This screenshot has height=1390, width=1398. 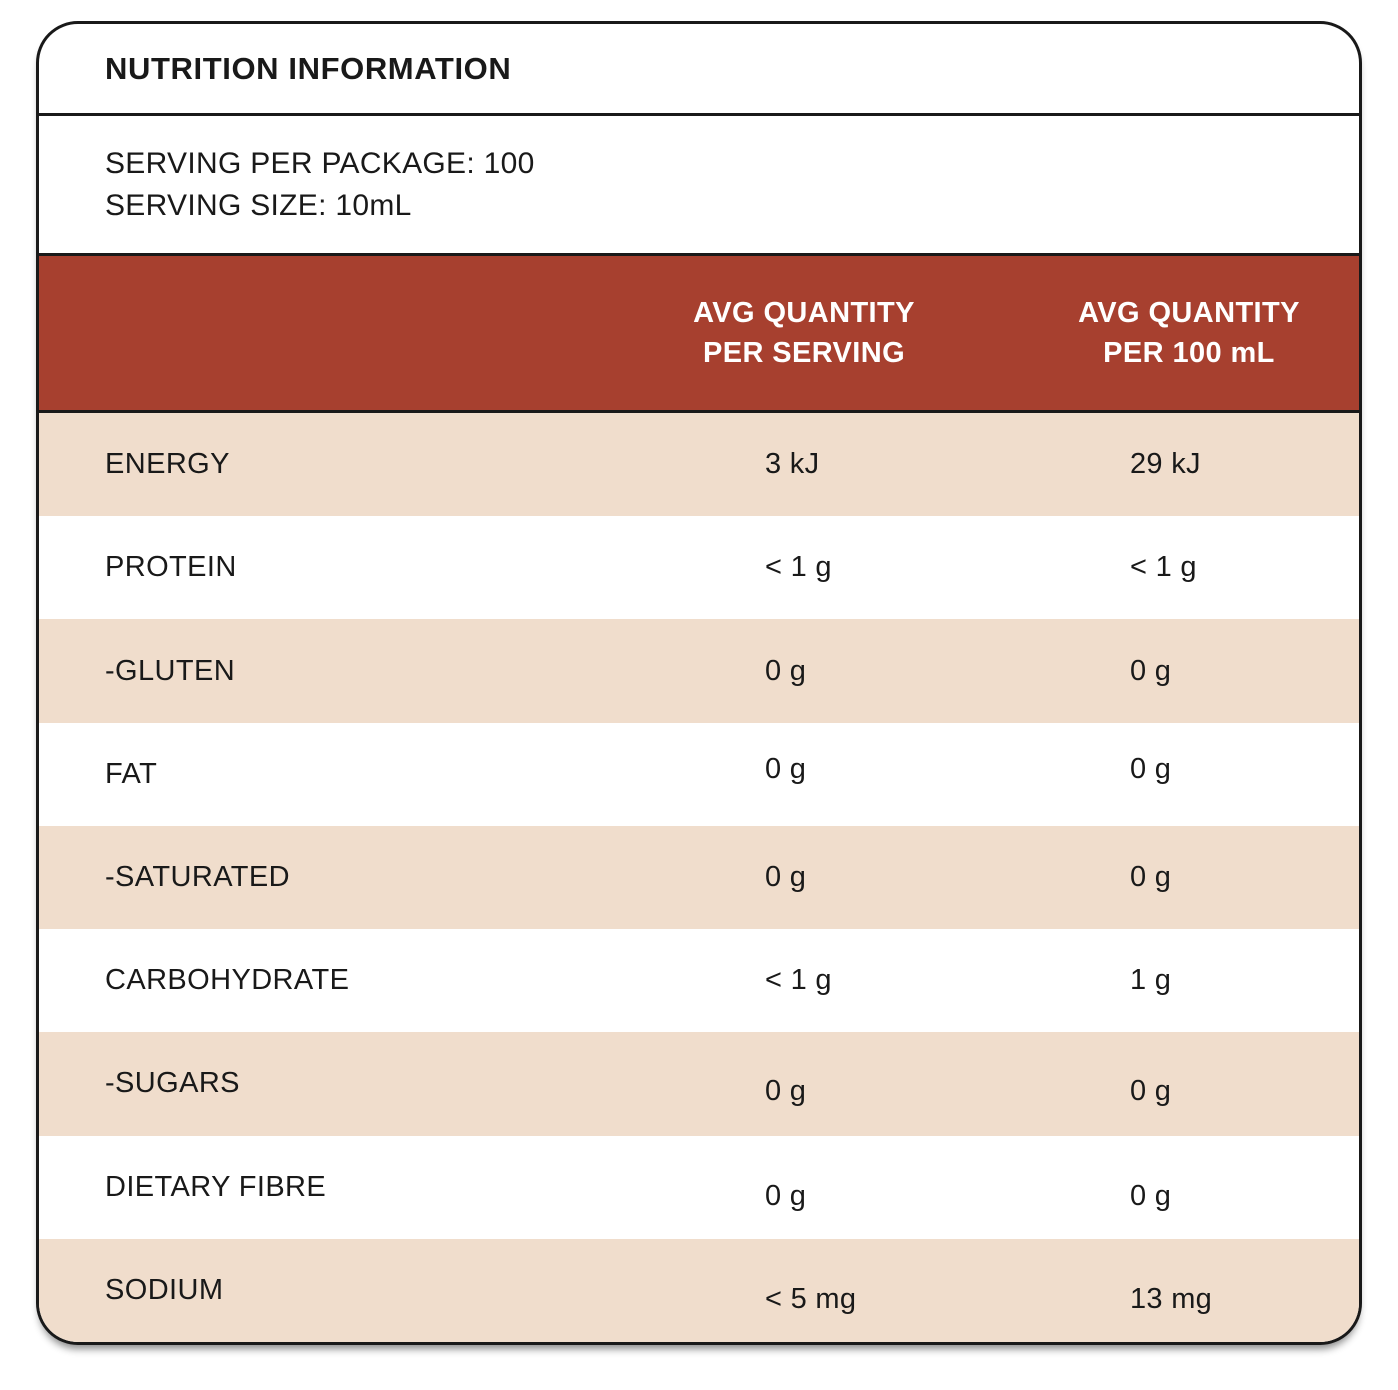 I want to click on row-value-per-100ml: 29 kJ, so click(x=1165, y=464).